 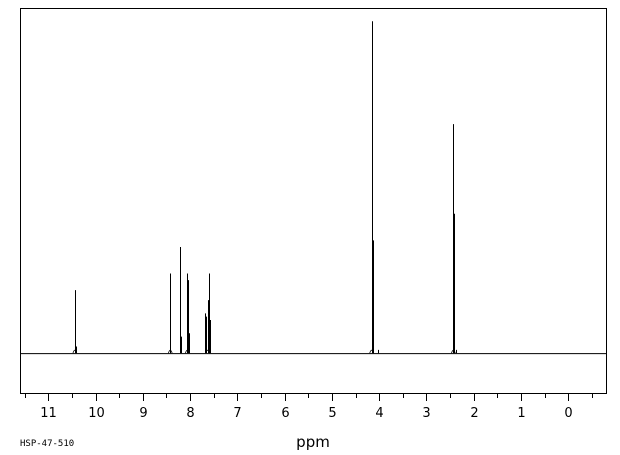 I want to click on x-tick-label: 11, so click(x=48, y=413).